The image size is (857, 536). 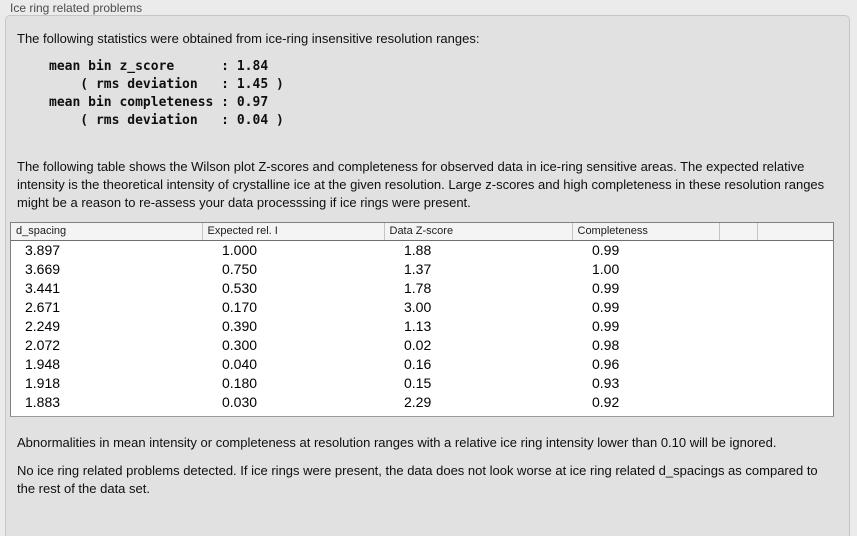 What do you see at coordinates (418, 326) in the screenshot?
I see `table-cell: 1.13` at bounding box center [418, 326].